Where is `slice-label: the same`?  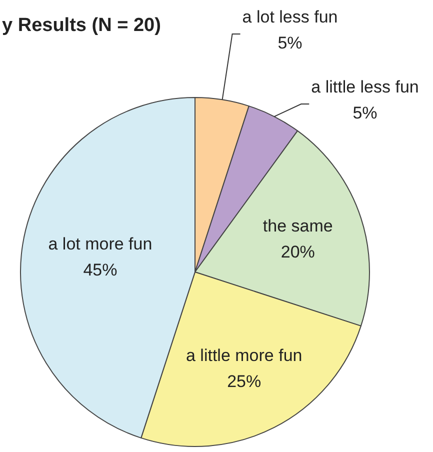
slice-label: the same is located at coordinates (297, 226).